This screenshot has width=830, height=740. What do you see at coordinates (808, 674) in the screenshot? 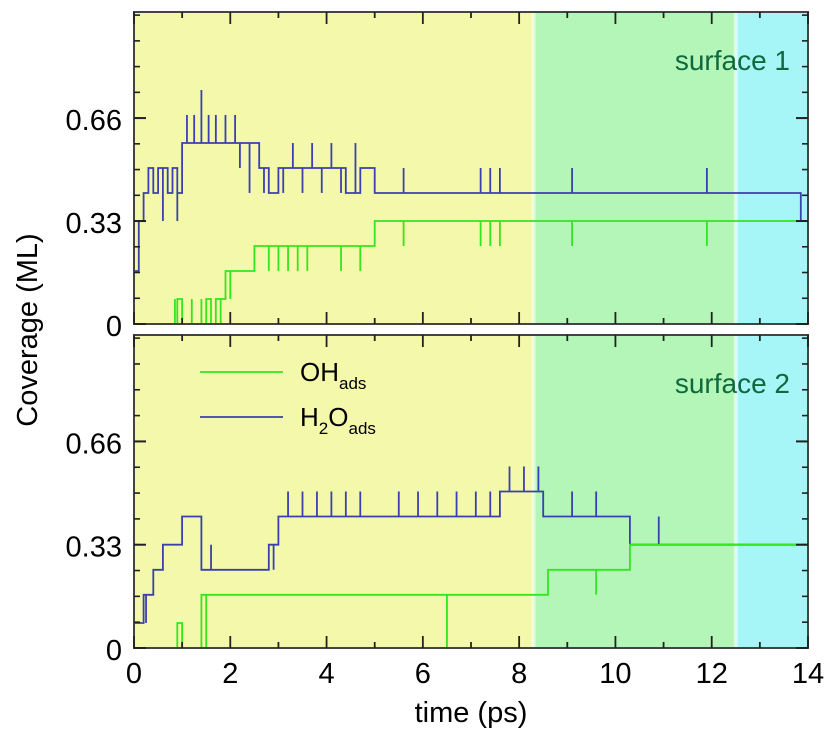
I see `x-tick-label: 14` at bounding box center [808, 674].